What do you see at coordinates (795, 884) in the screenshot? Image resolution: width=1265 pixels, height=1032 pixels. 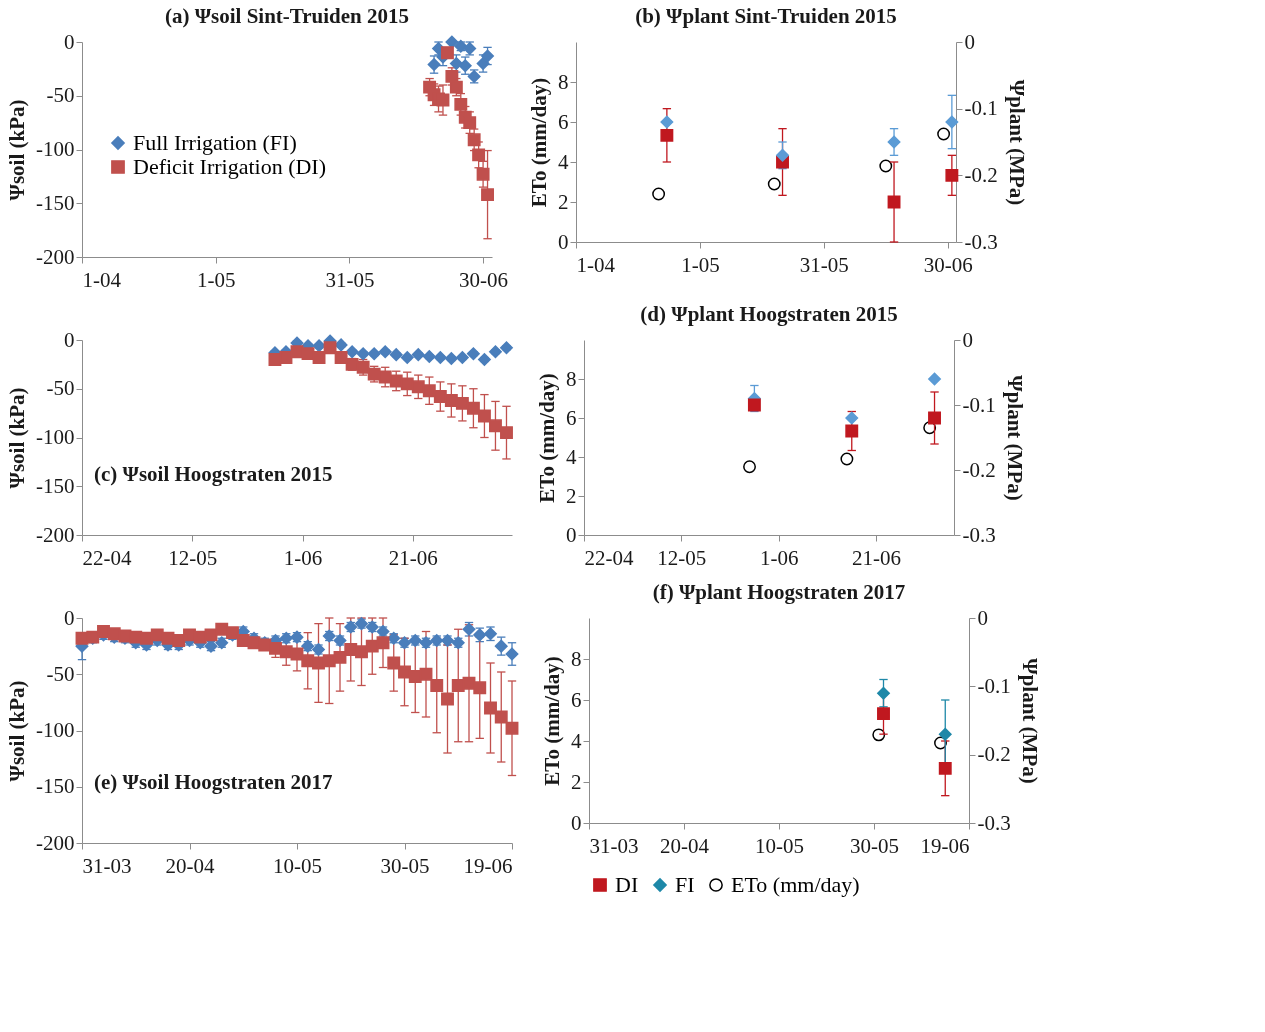 I see `legend-label: ETo (mm/day)` at bounding box center [795, 884].